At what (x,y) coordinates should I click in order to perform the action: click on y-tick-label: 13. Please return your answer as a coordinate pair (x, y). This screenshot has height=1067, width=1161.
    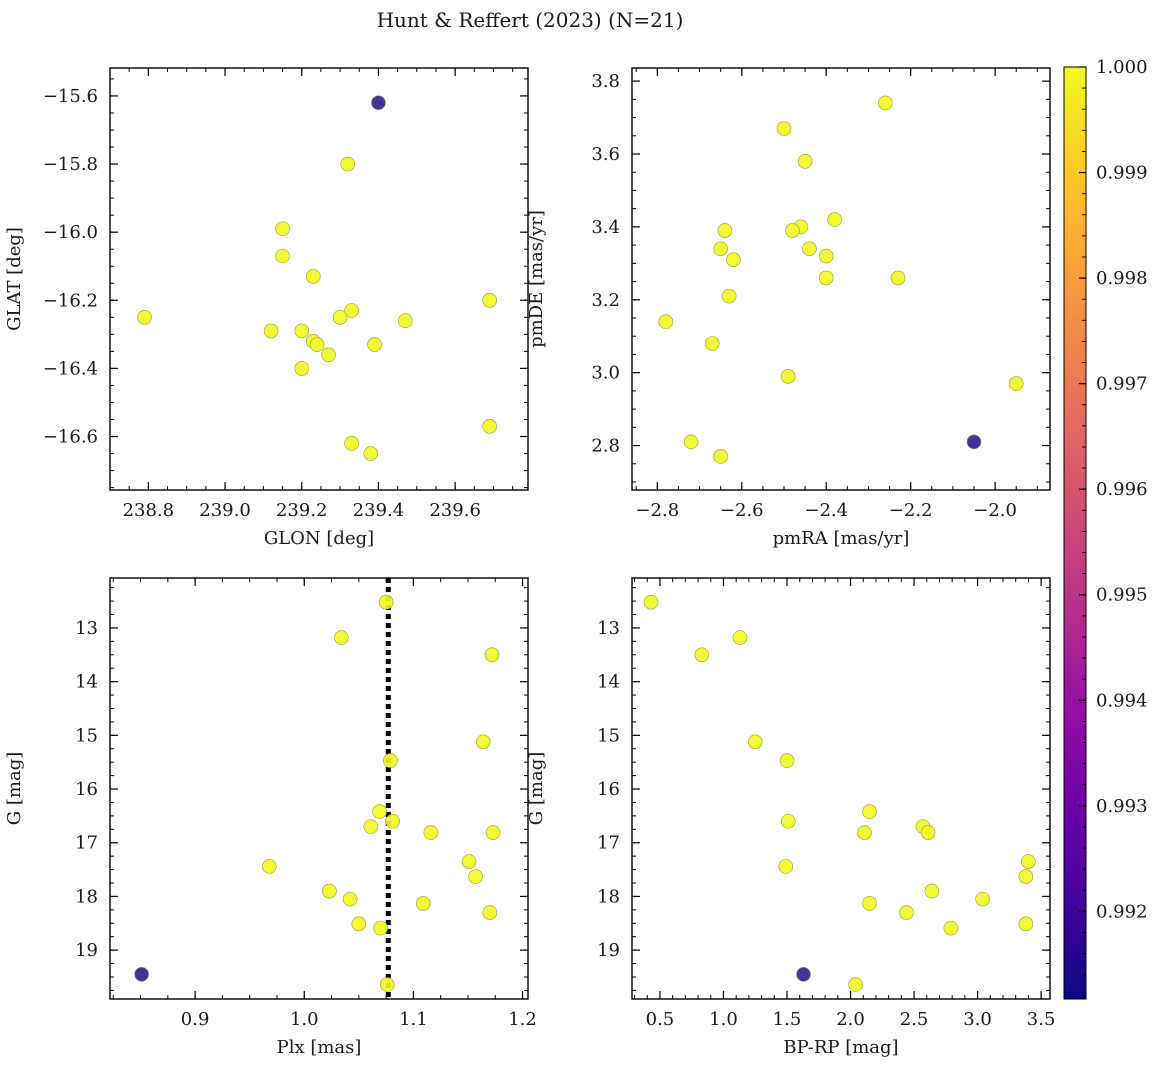
    Looking at the image, I should click on (86, 628).